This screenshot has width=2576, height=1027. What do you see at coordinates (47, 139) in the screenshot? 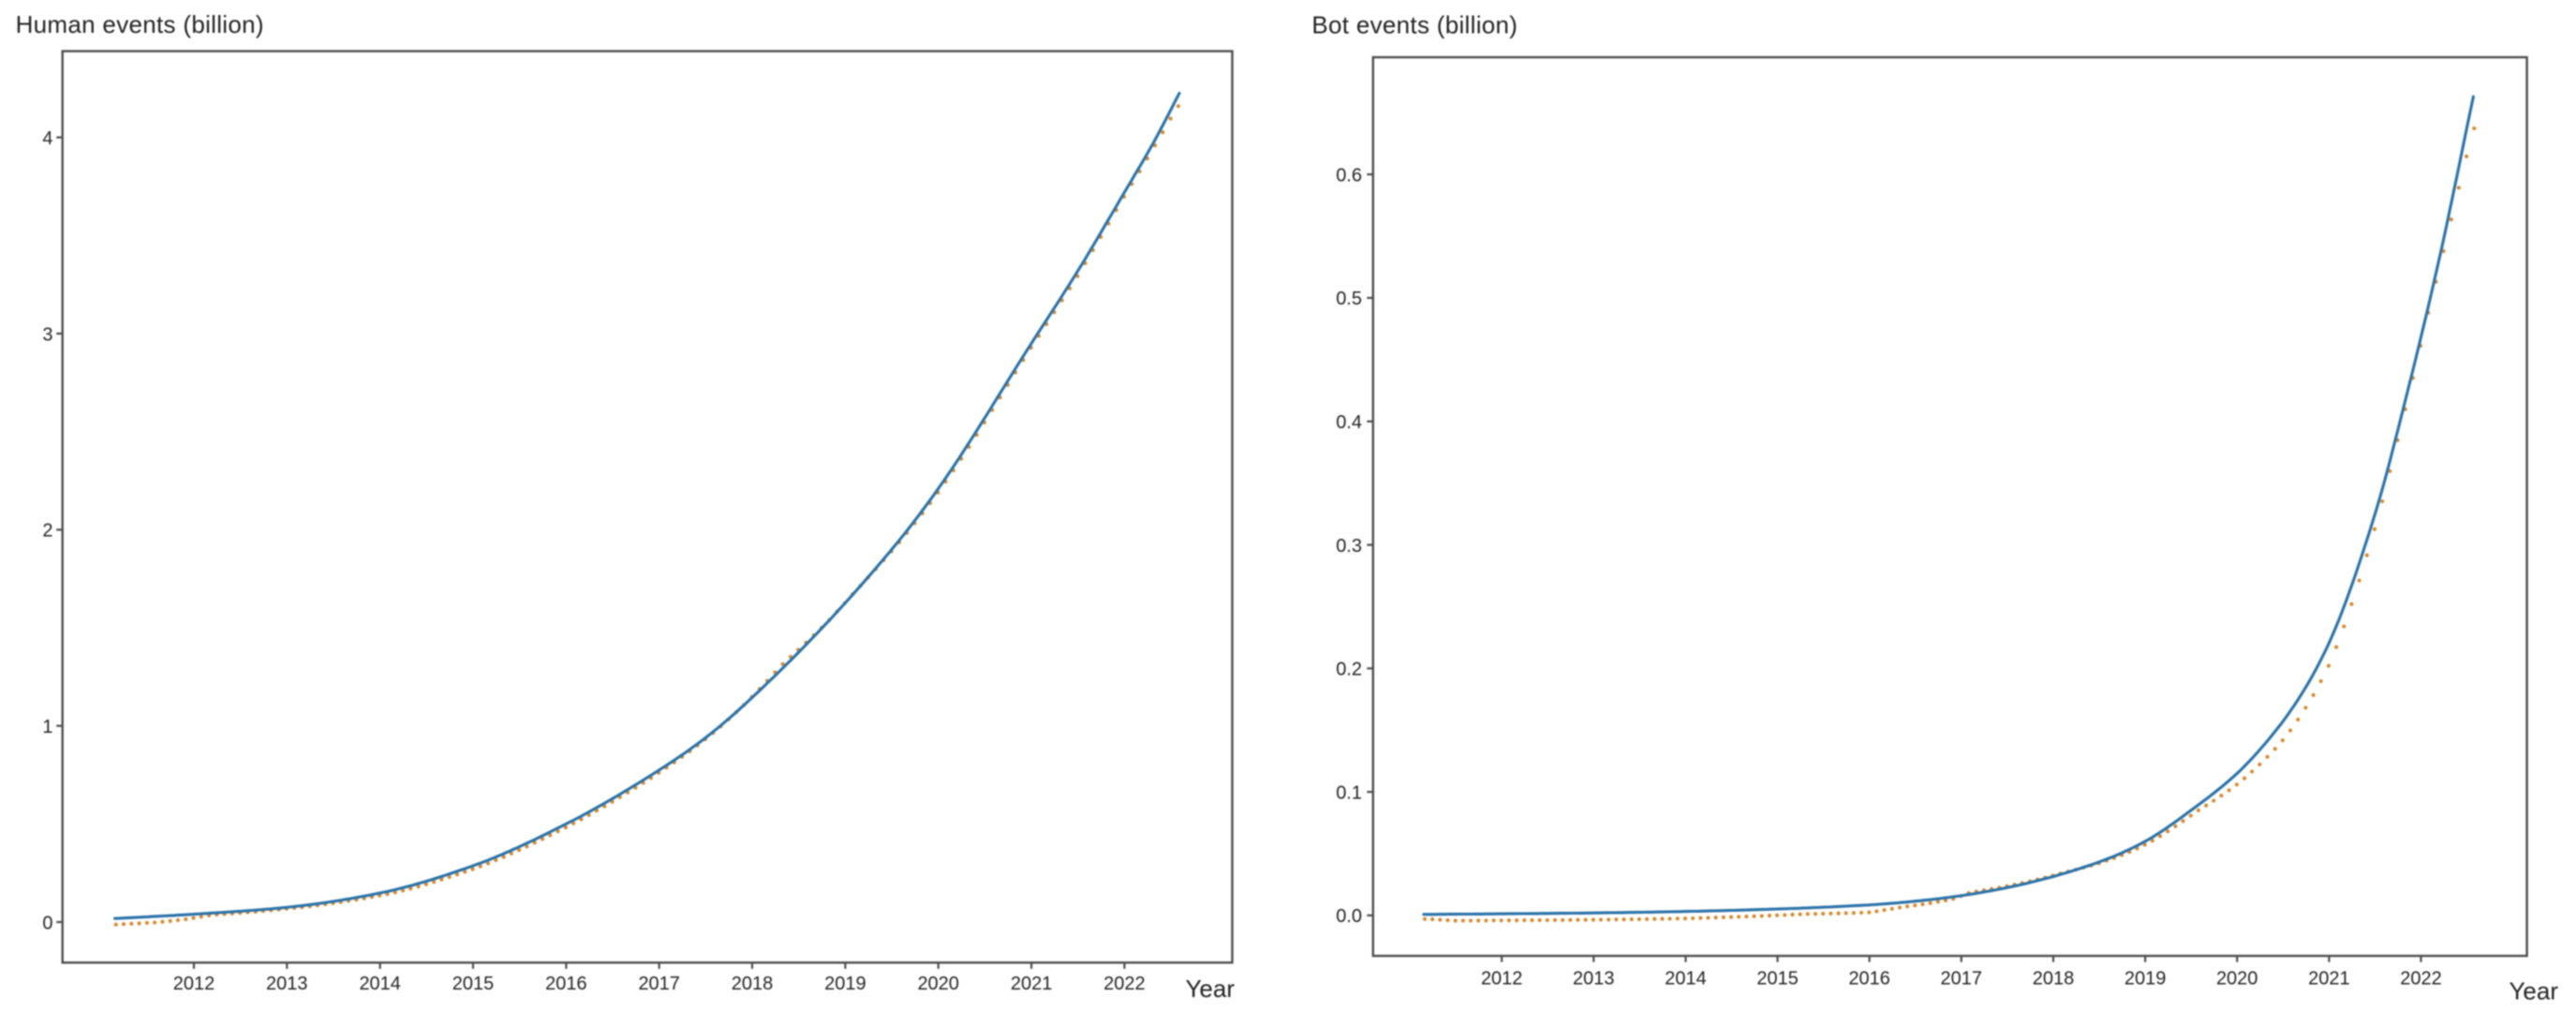
I see `svg-text: 4` at bounding box center [47, 139].